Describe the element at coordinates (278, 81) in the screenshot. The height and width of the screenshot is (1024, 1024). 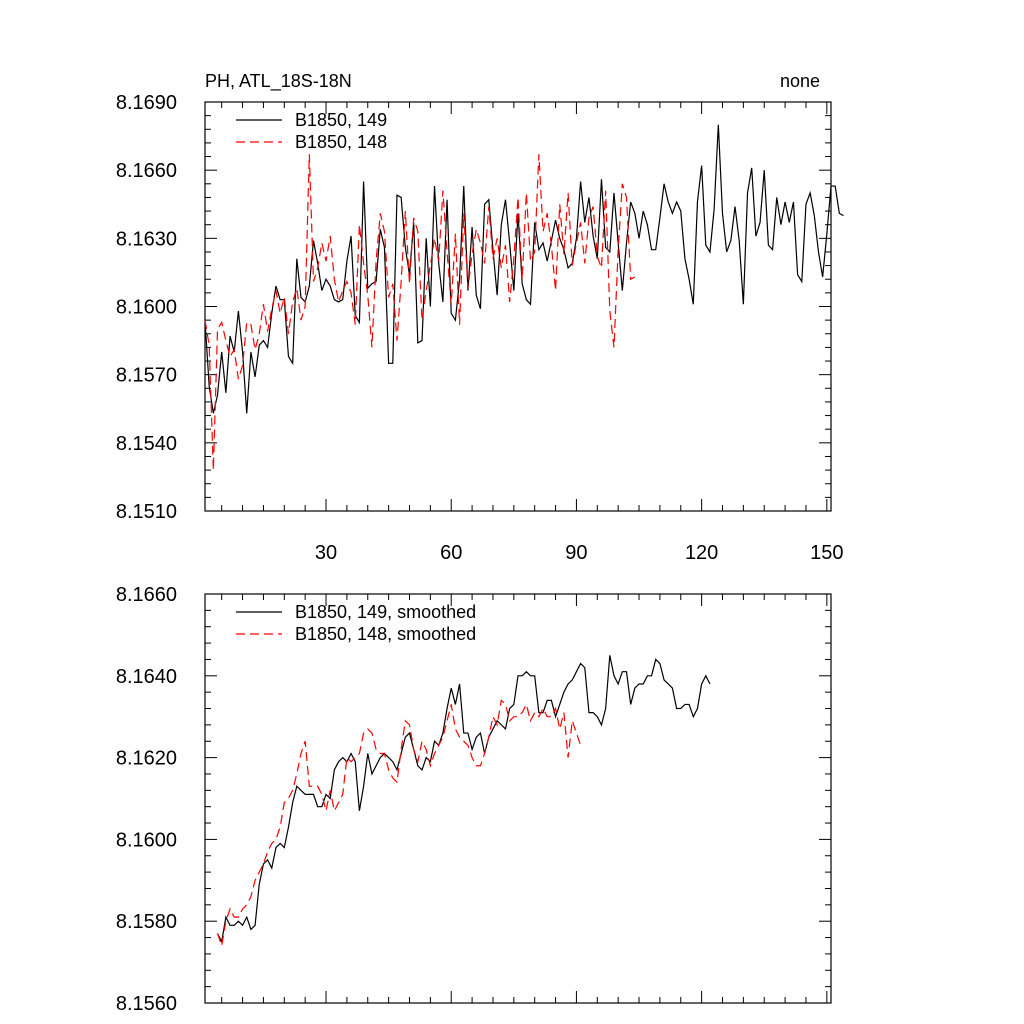
I see `chart-title: PH, ATL_18S-18N` at that location.